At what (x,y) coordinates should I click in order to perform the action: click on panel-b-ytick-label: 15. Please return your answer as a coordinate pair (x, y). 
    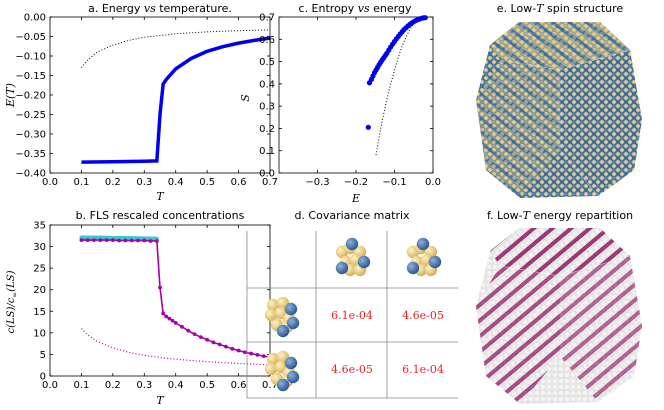
    Looking at the image, I should click on (39, 312).